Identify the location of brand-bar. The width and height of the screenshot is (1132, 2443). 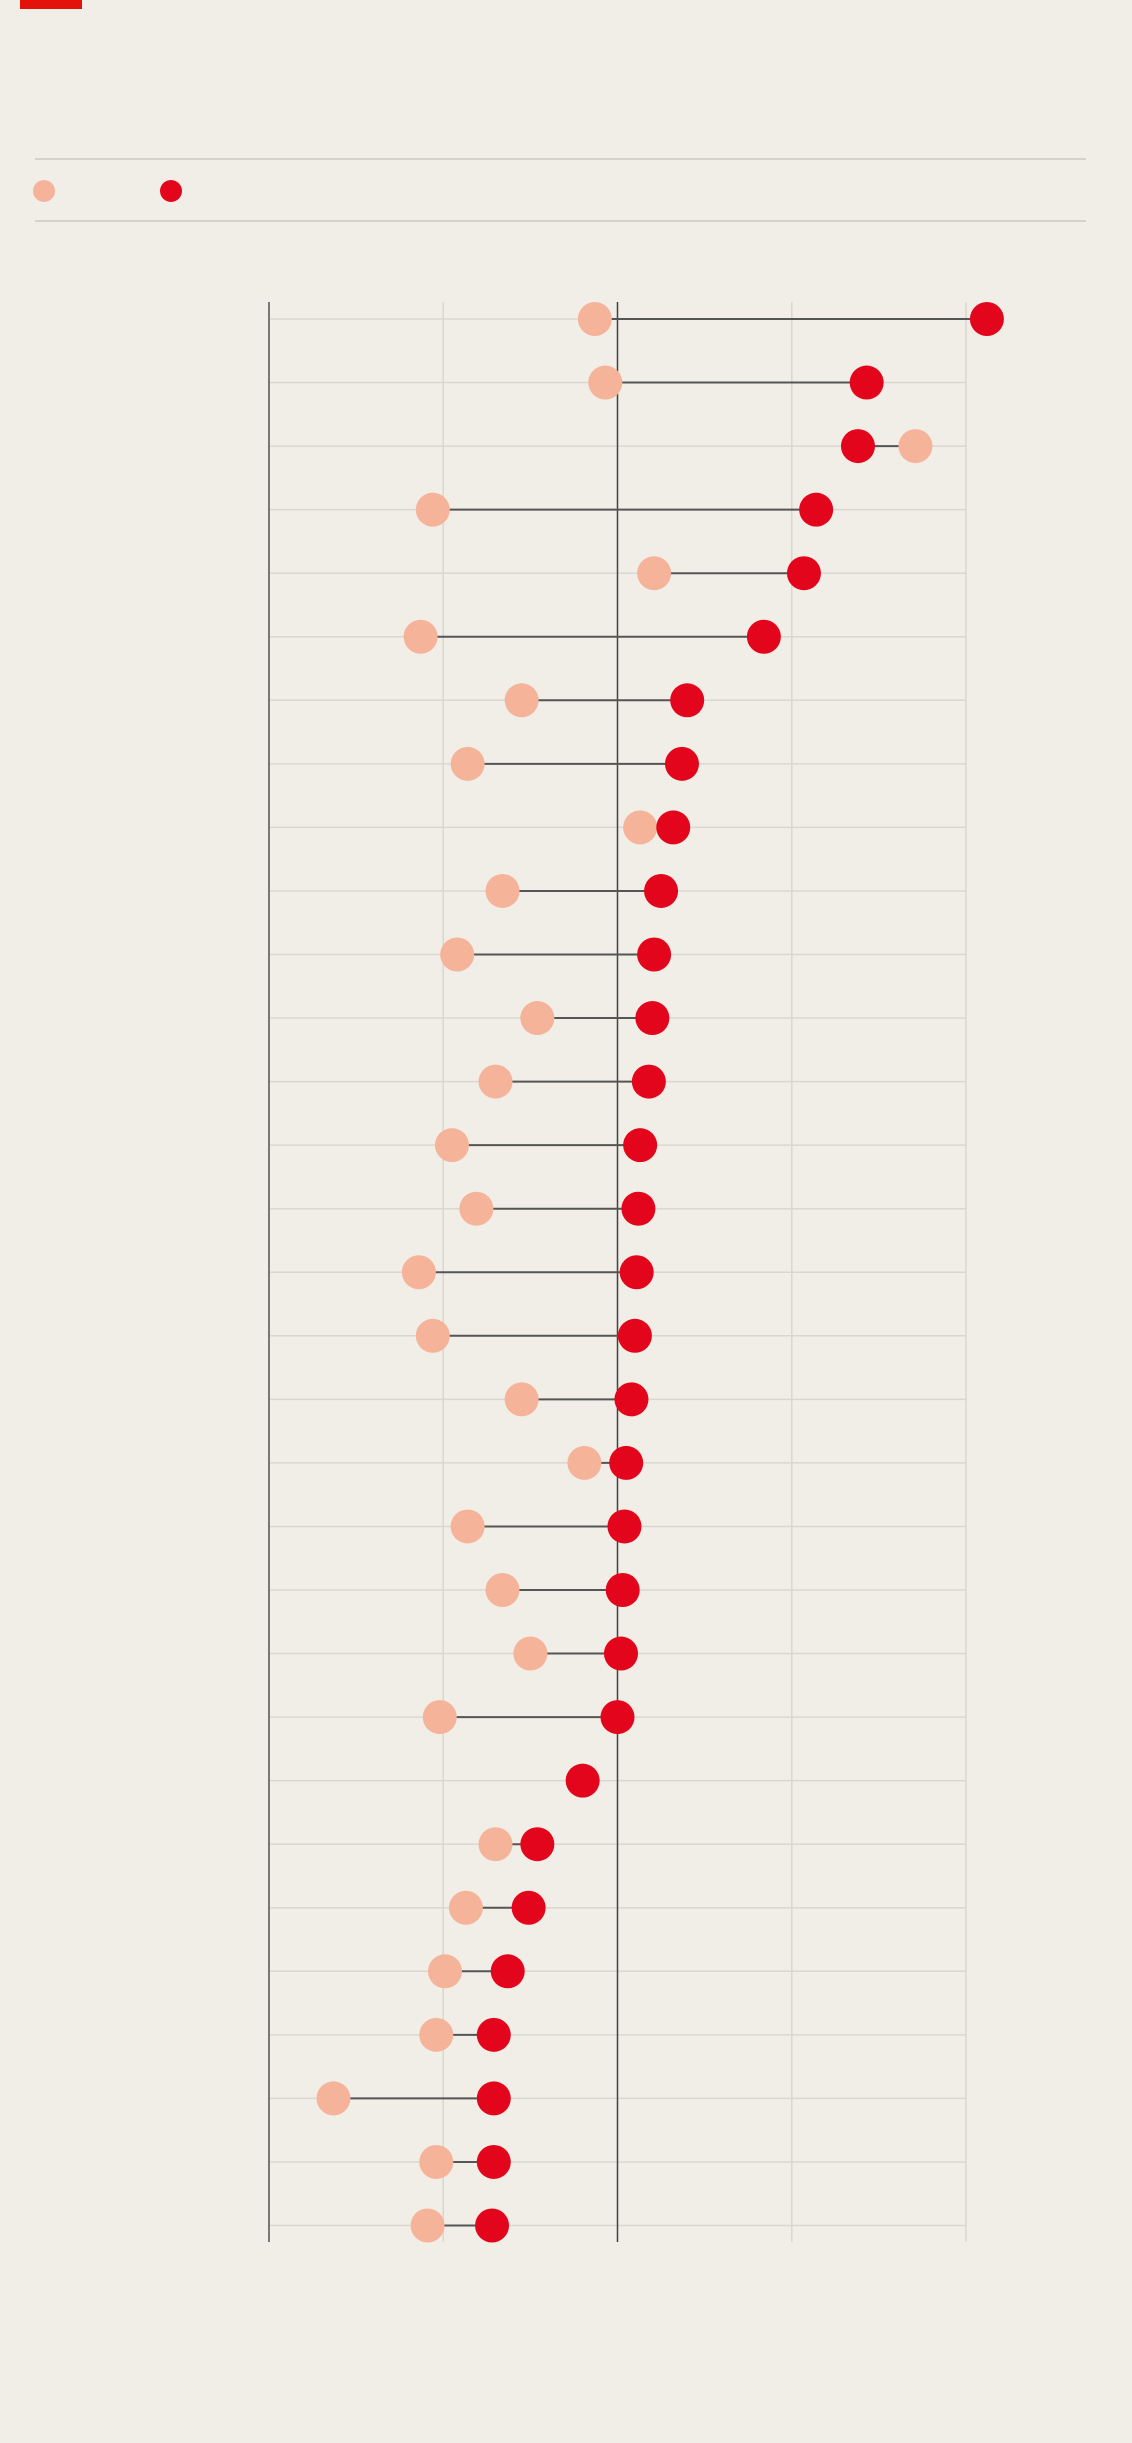
(51, 4).